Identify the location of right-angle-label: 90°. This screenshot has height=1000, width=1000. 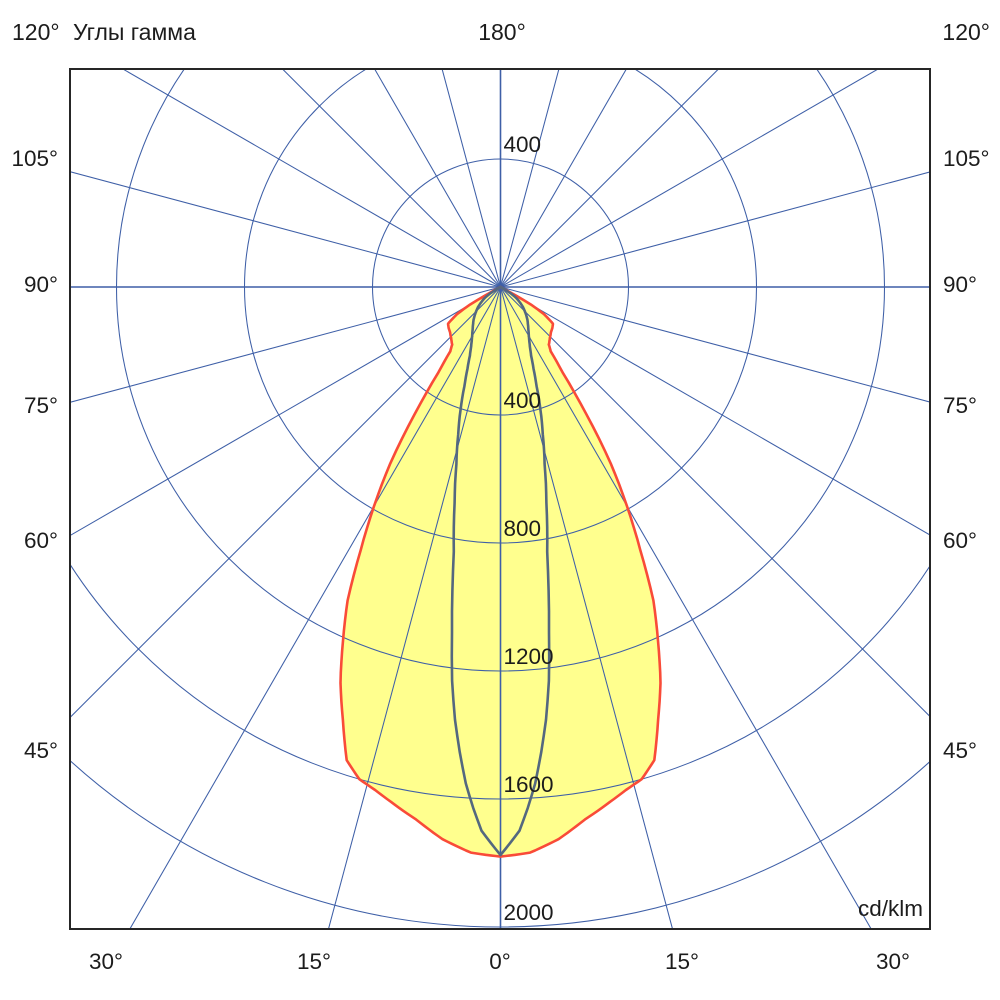
(960, 284).